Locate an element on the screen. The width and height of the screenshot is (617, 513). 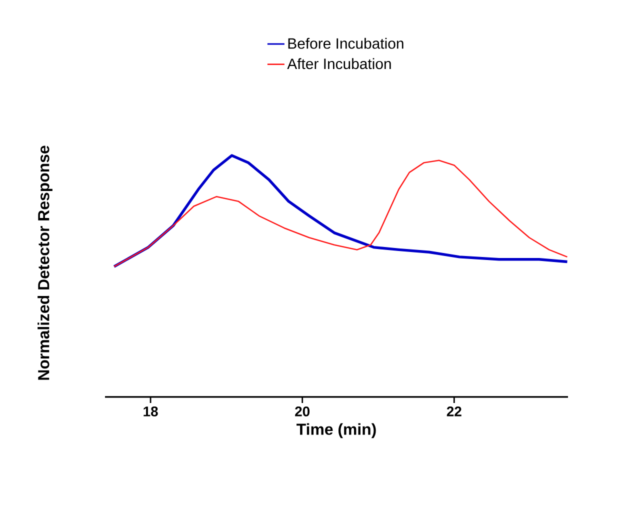
x-tick-label: 22 is located at coordinates (454, 411).